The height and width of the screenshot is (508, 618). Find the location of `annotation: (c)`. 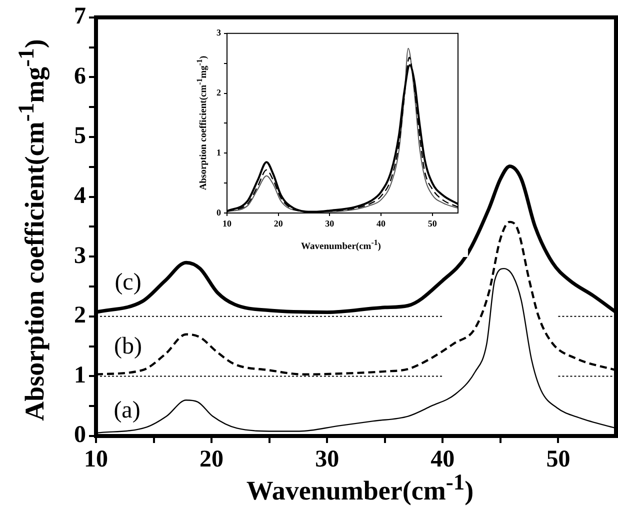

annotation: (c) is located at coordinates (128, 282).